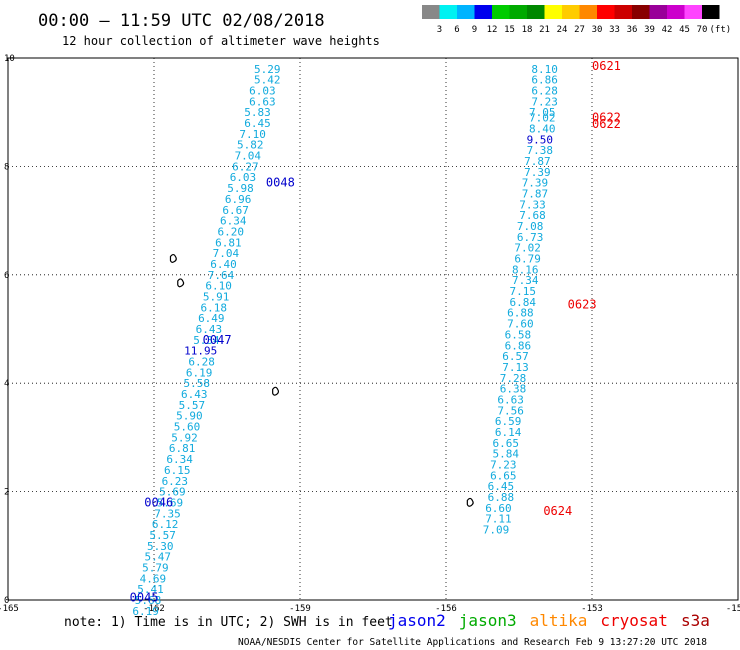  Describe the element at coordinates (549, 620) in the screenshot. I see `legend: jason2 jason3 altika cryosat s3a` at that location.